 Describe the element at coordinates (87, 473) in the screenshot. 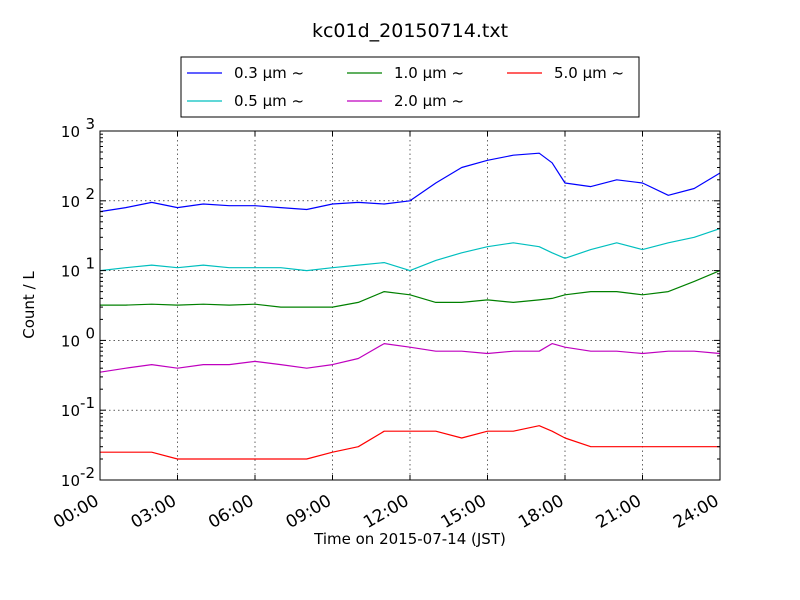

I see `y-tick-exponent: -2` at that location.